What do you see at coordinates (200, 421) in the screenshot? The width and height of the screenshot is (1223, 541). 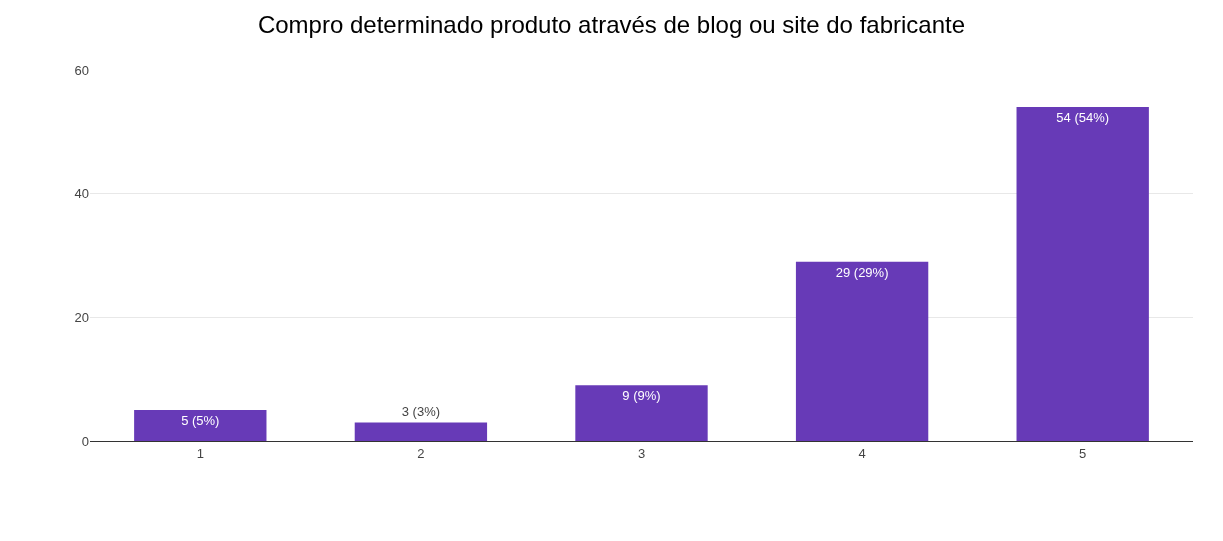 I see `data-label: 5 (5%)` at bounding box center [200, 421].